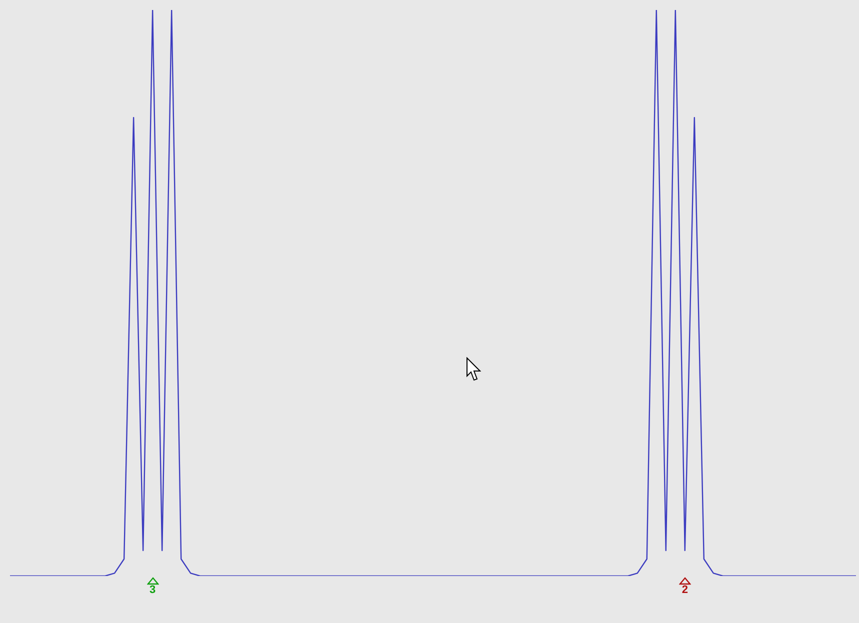 Image resolution: width=859 pixels, height=623 pixels. What do you see at coordinates (684, 590) in the screenshot?
I see `text: 2` at bounding box center [684, 590].